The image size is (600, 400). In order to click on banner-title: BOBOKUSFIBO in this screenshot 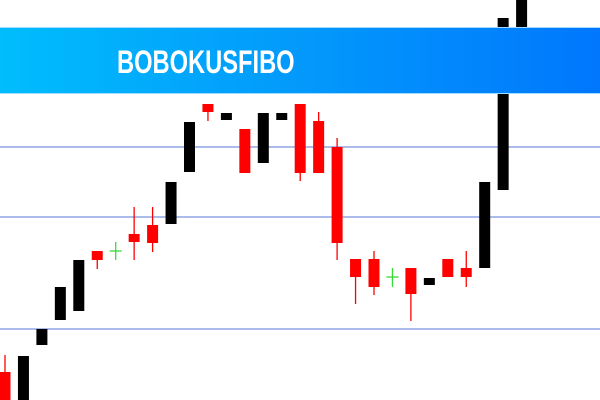, I will do `click(206, 62)`.